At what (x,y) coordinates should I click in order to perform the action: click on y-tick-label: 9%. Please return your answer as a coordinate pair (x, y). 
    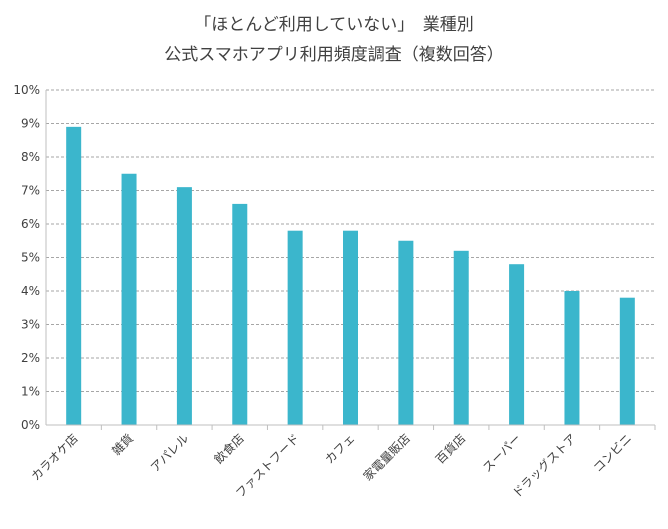
    Looking at the image, I should click on (30, 124).